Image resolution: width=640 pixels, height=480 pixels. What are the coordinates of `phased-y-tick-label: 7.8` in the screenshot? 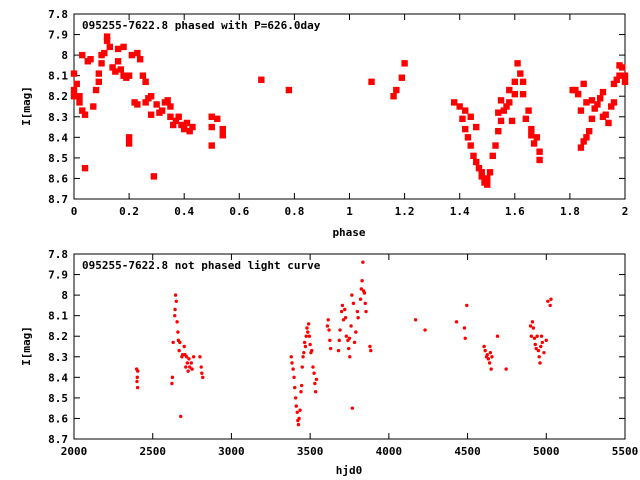 It's located at (58, 14).